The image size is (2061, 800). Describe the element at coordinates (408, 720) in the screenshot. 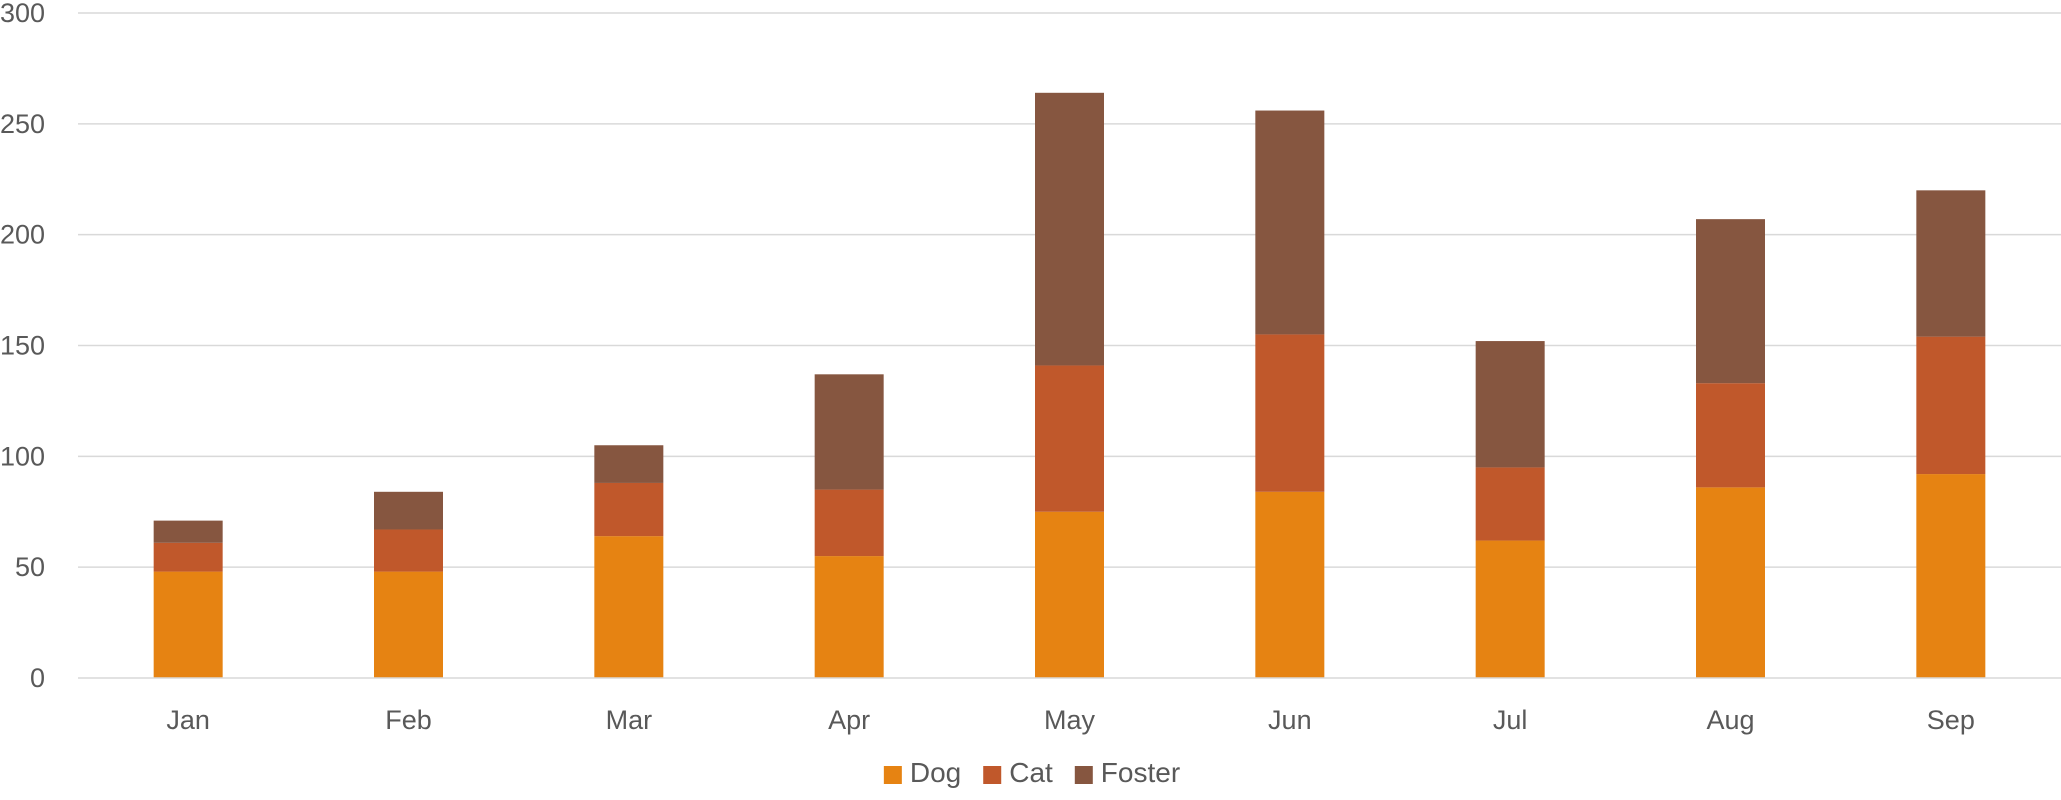

I see `x-tick-label-feb: Feb` at that location.